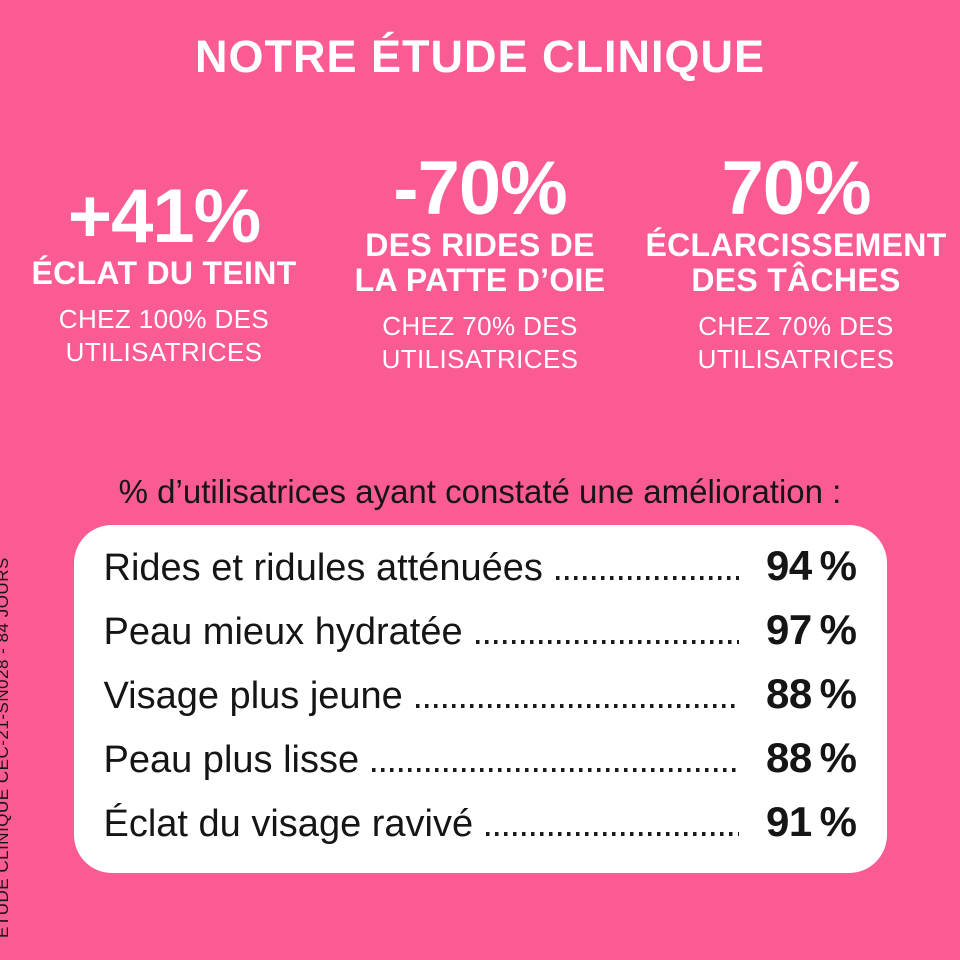 This screenshot has height=960, width=960. Describe the element at coordinates (253, 696) in the screenshot. I see `result-label: Visage plus jeune` at that location.